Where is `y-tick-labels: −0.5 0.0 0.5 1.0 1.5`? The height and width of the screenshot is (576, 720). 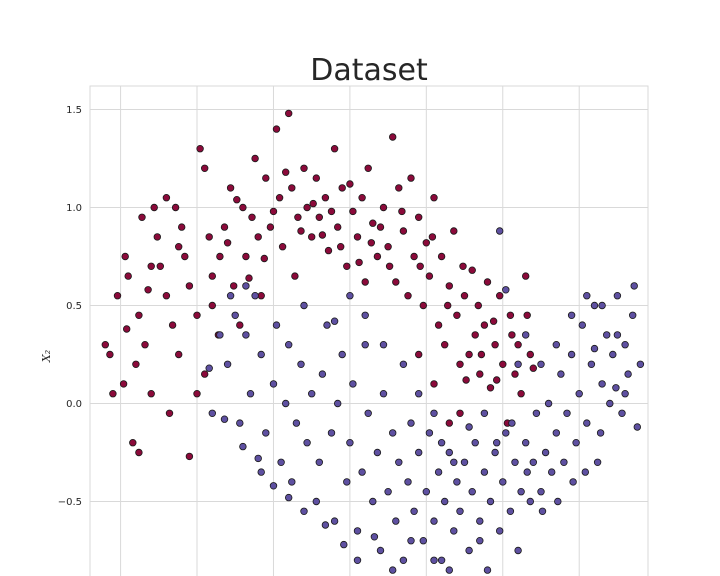 y-tick-labels: −0.5 0.0 0.5 1.0 1.5 is located at coordinates (70, 306).